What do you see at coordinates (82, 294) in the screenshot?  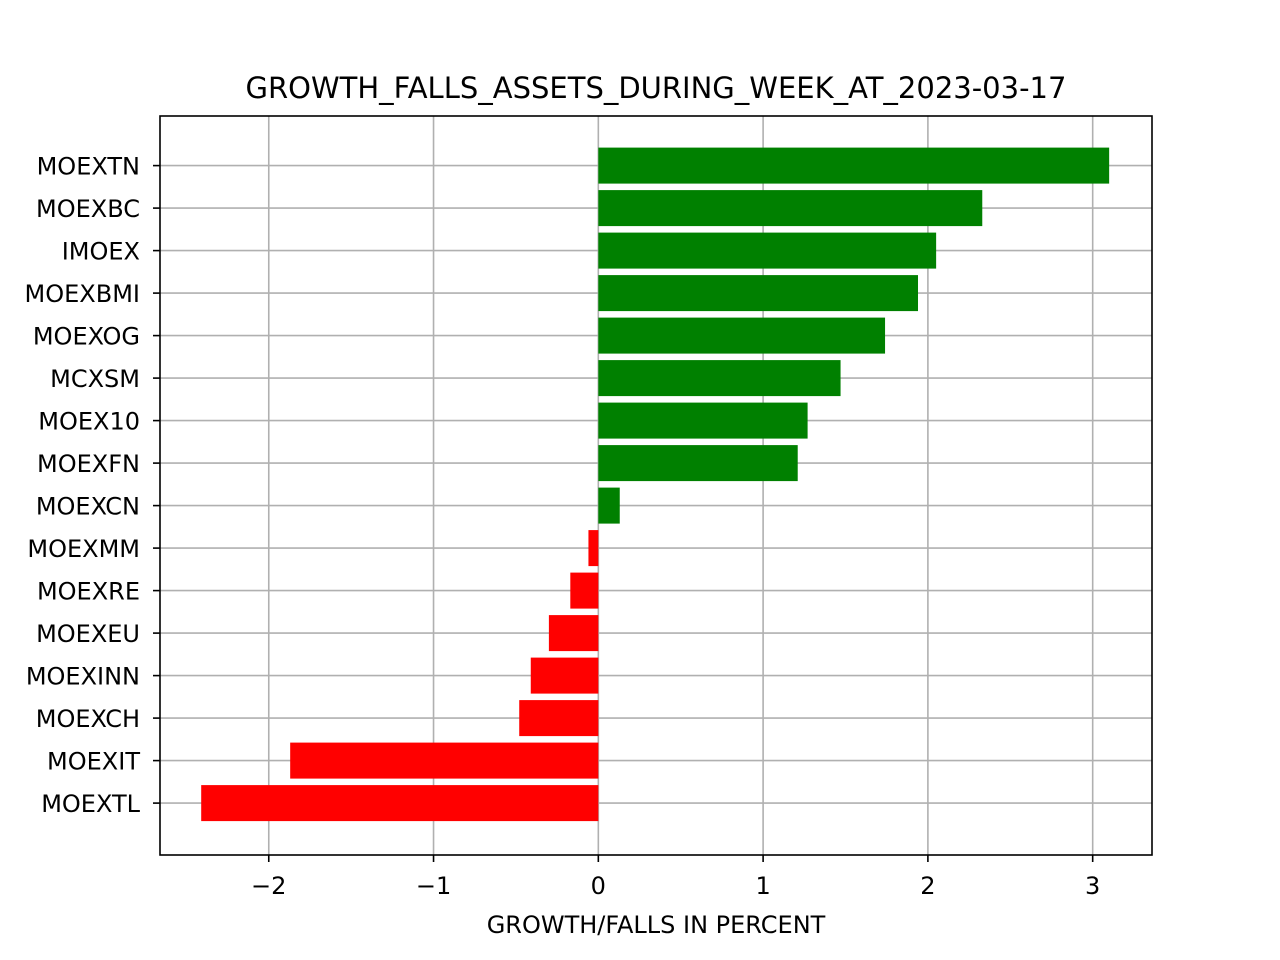 I see `y-tick-label: MOEXBMI` at bounding box center [82, 294].